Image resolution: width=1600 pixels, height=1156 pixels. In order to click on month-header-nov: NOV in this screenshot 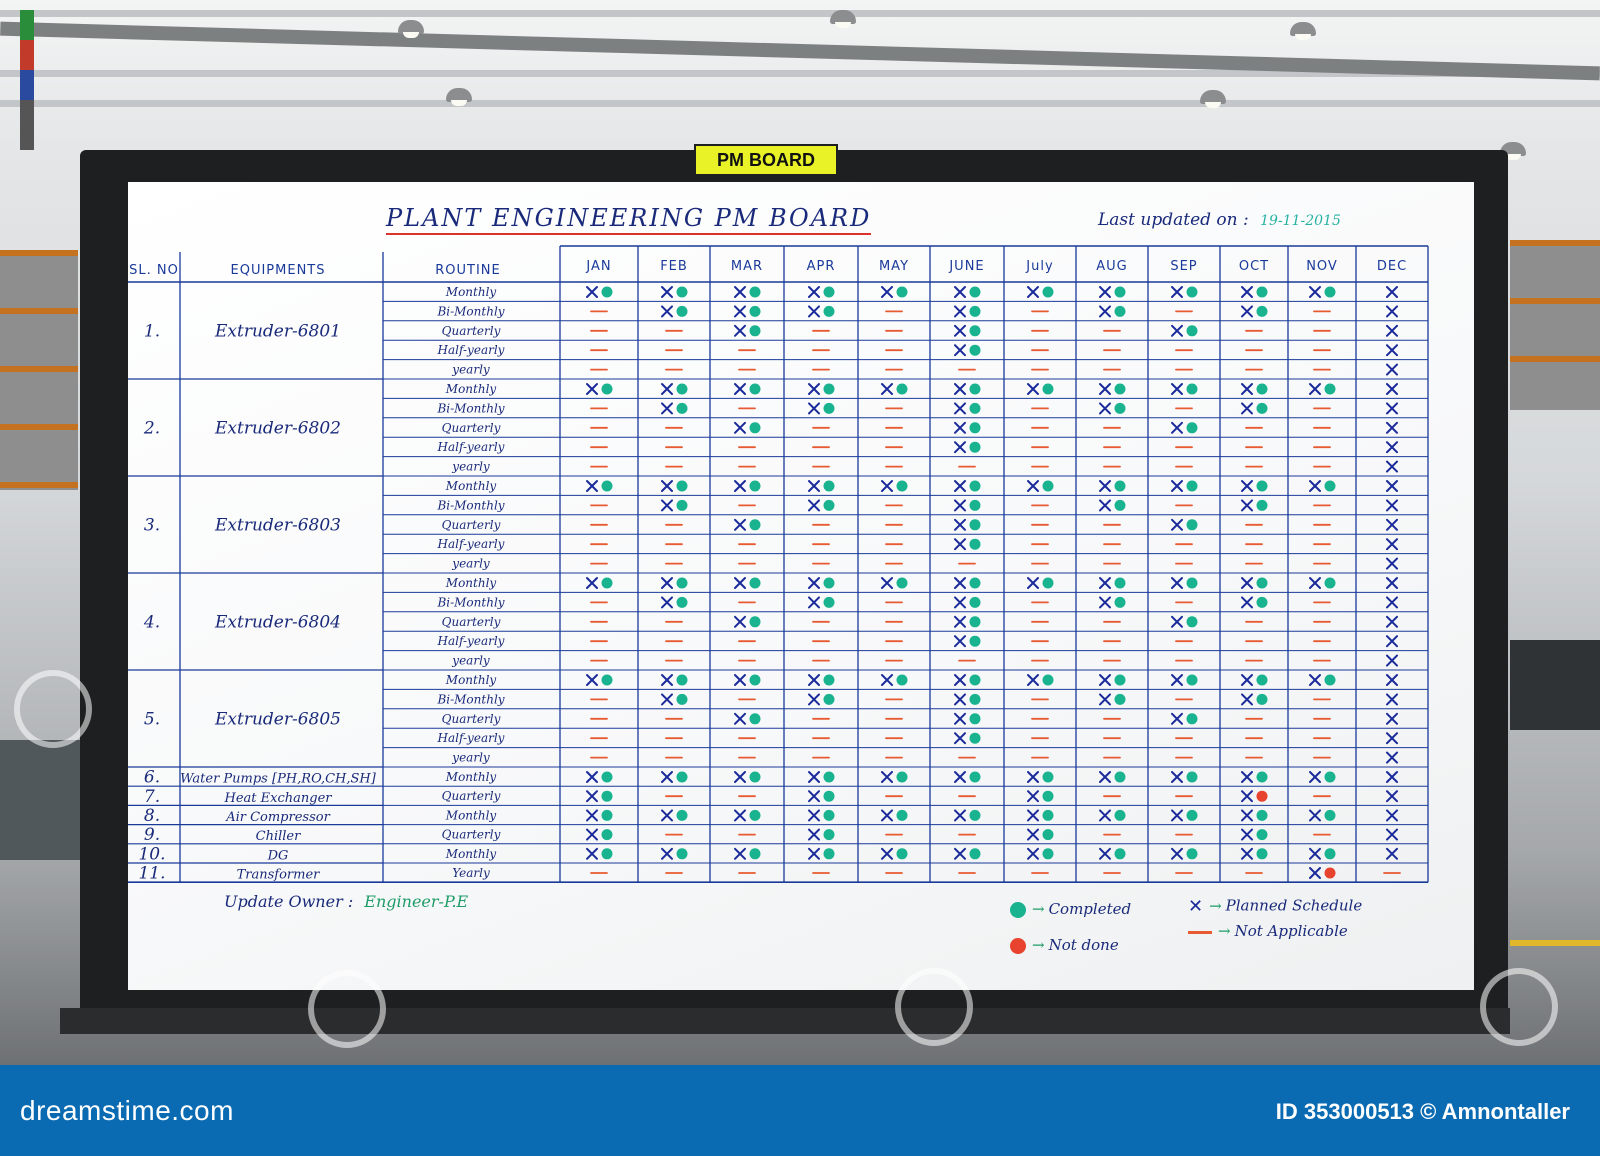, I will do `click(1322, 266)`.